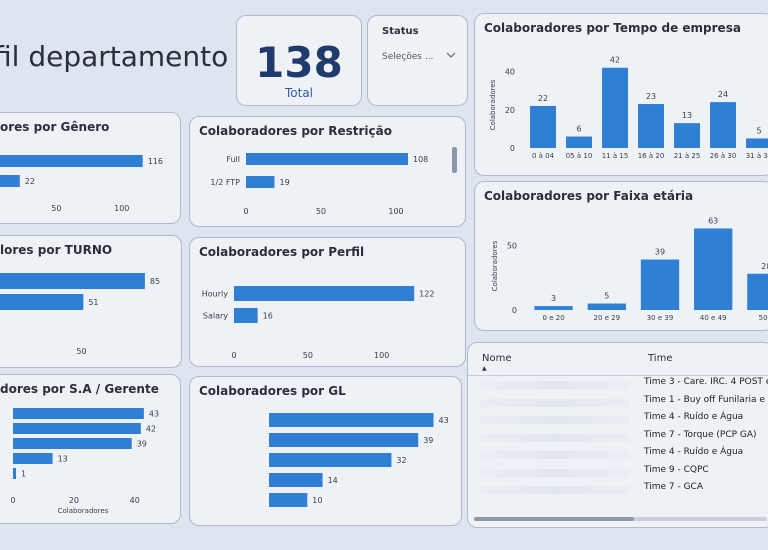 The height and width of the screenshot is (550, 768). What do you see at coordinates (420, 159) in the screenshot?
I see `restricao-data-label-0: 108` at bounding box center [420, 159].